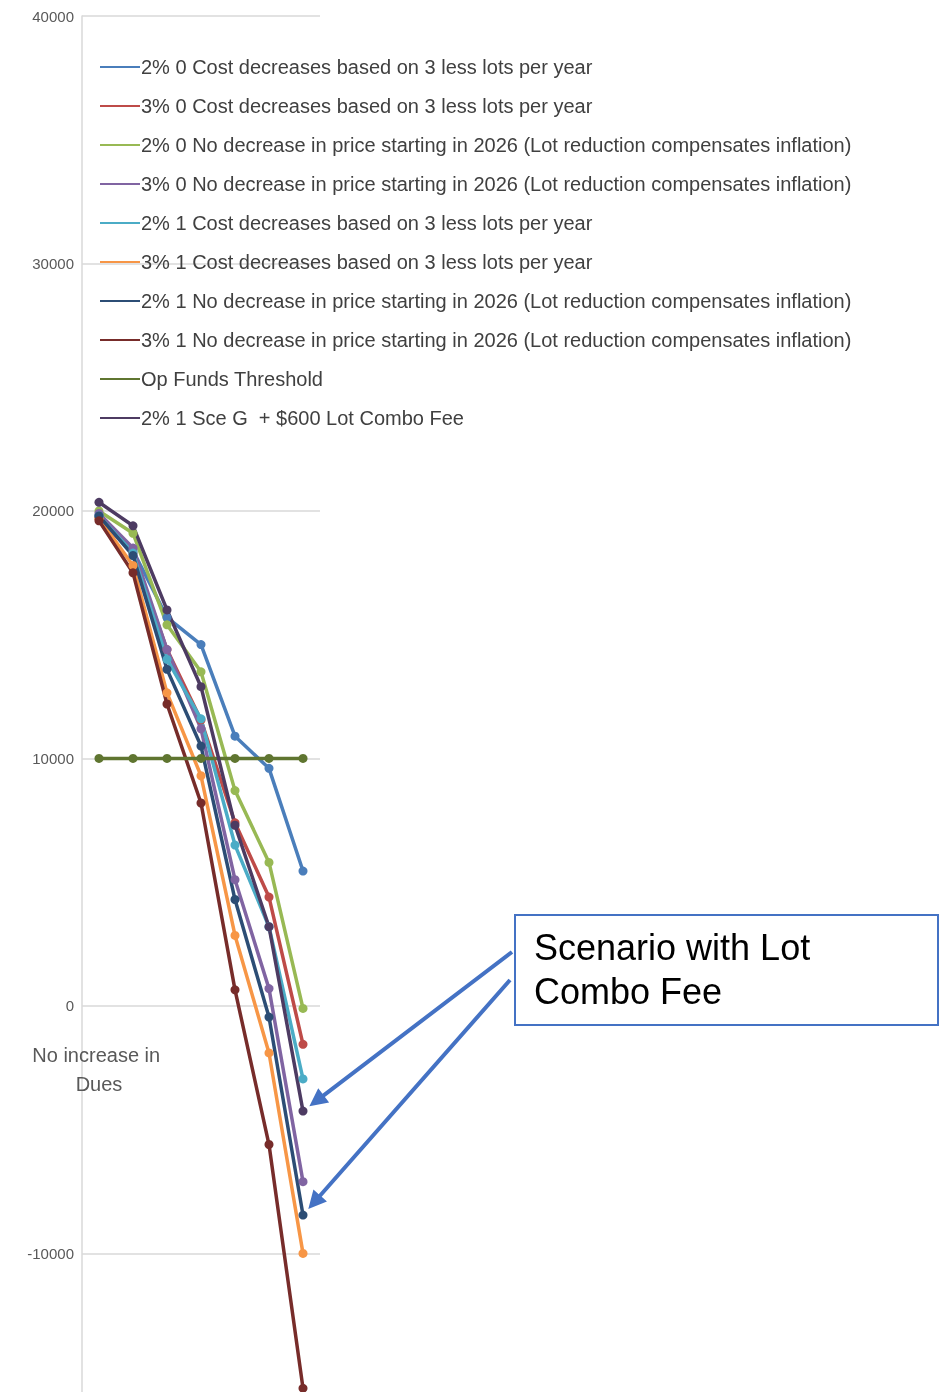  What do you see at coordinates (496, 145) in the screenshot?
I see `legend-label: 2% 0 No decrease in price starting in 2026 (Lot reduction compensates inflation)` at bounding box center [496, 145].